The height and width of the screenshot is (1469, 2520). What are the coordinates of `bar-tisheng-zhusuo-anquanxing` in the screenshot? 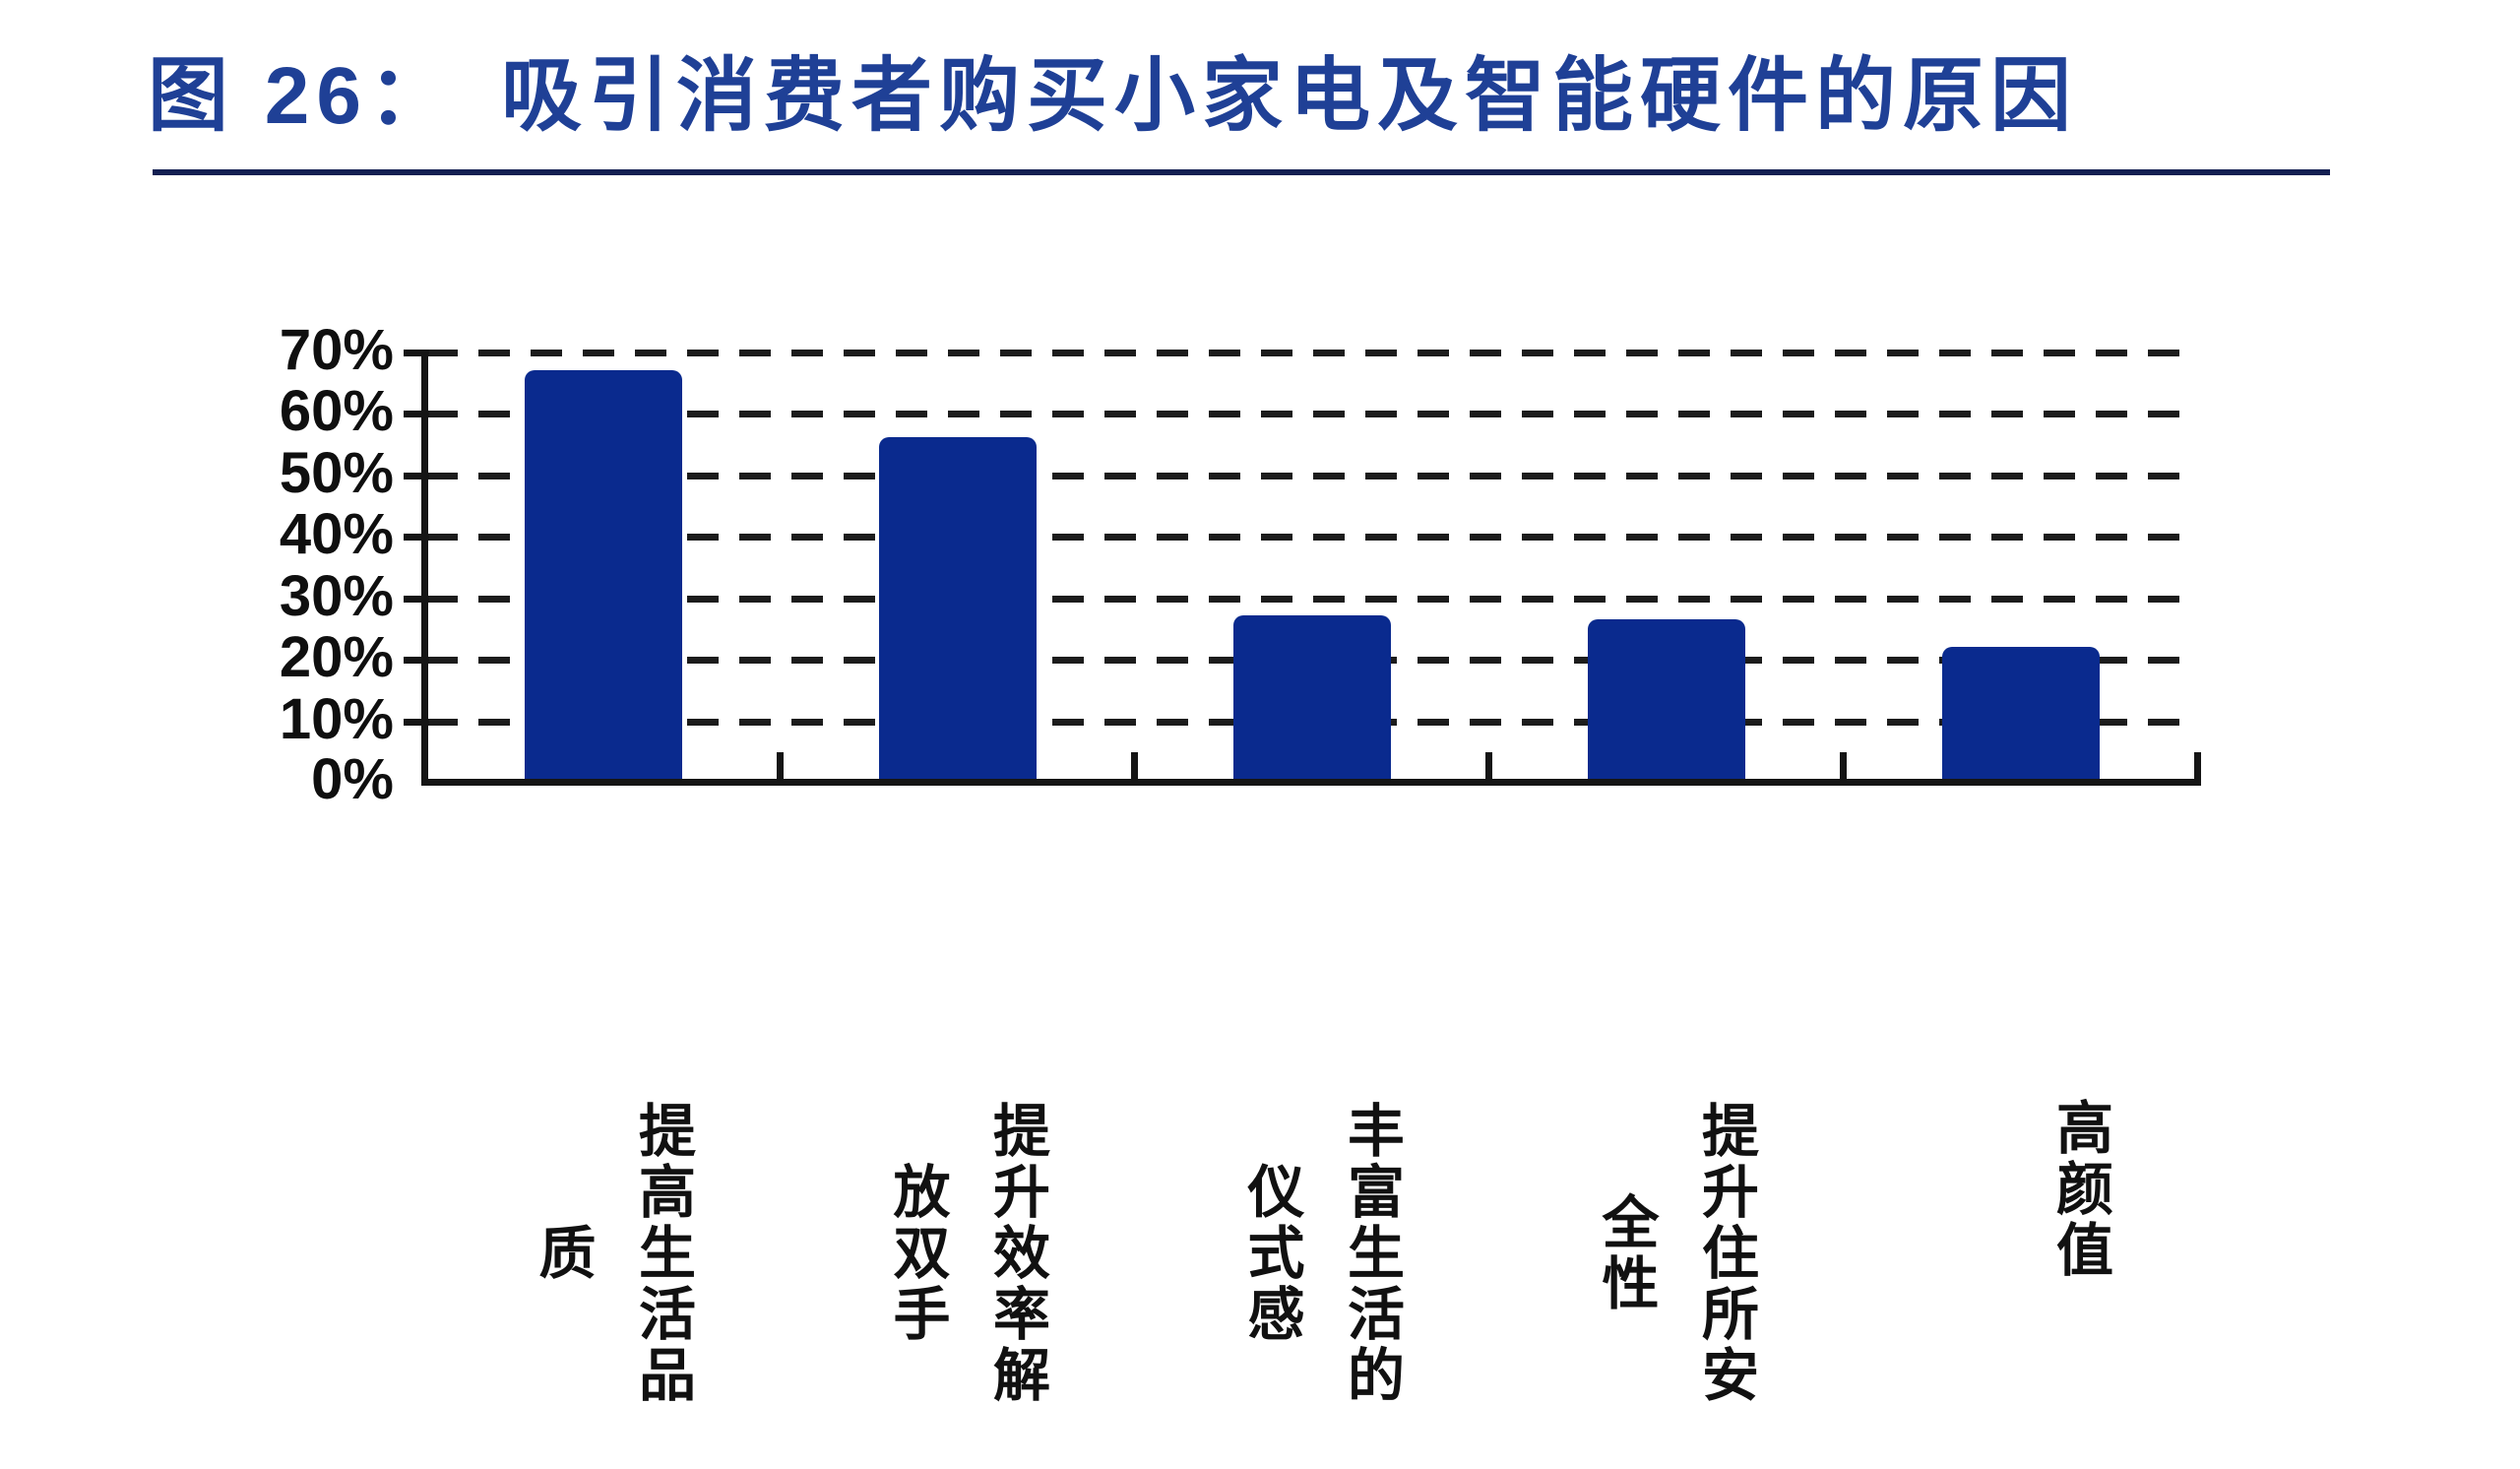 It's located at (1666, 700).